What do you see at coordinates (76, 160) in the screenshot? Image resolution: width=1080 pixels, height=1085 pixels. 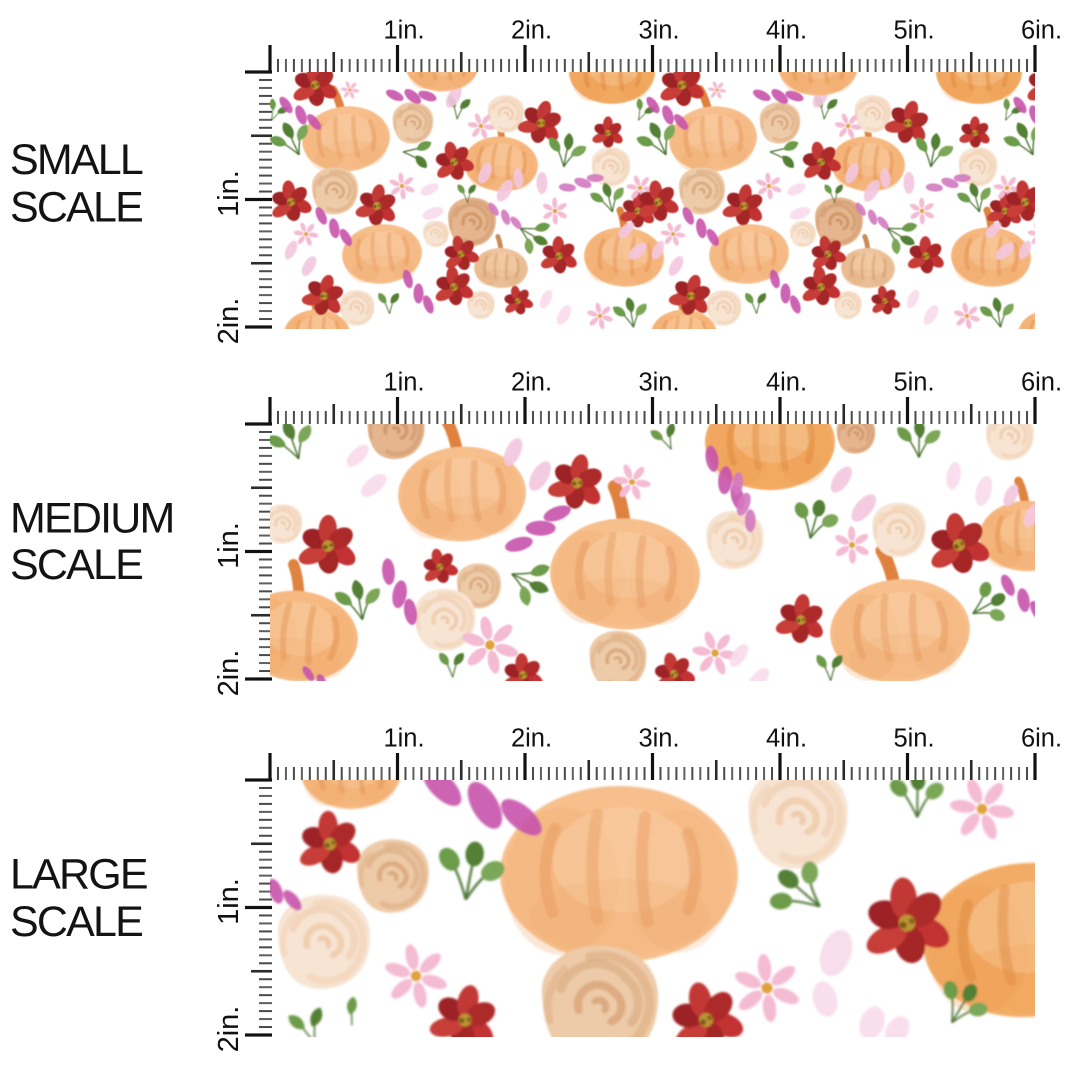 I see `svg-text: SMALL` at bounding box center [76, 160].